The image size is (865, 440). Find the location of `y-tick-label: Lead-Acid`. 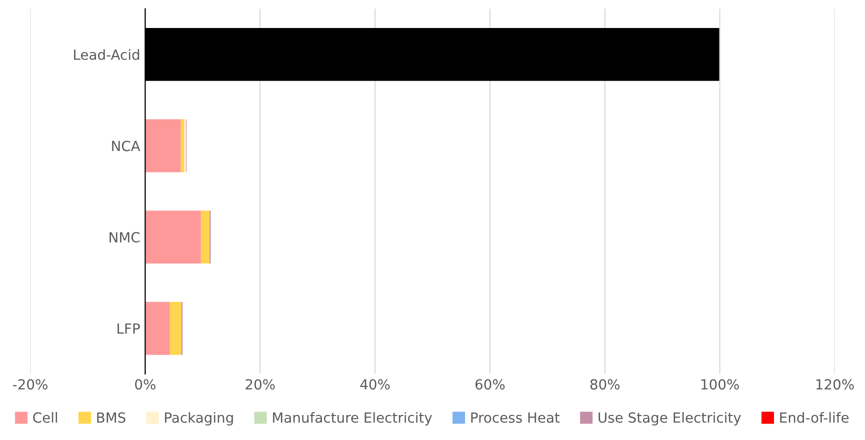

y-tick-label: Lead-Acid is located at coordinates (107, 54).